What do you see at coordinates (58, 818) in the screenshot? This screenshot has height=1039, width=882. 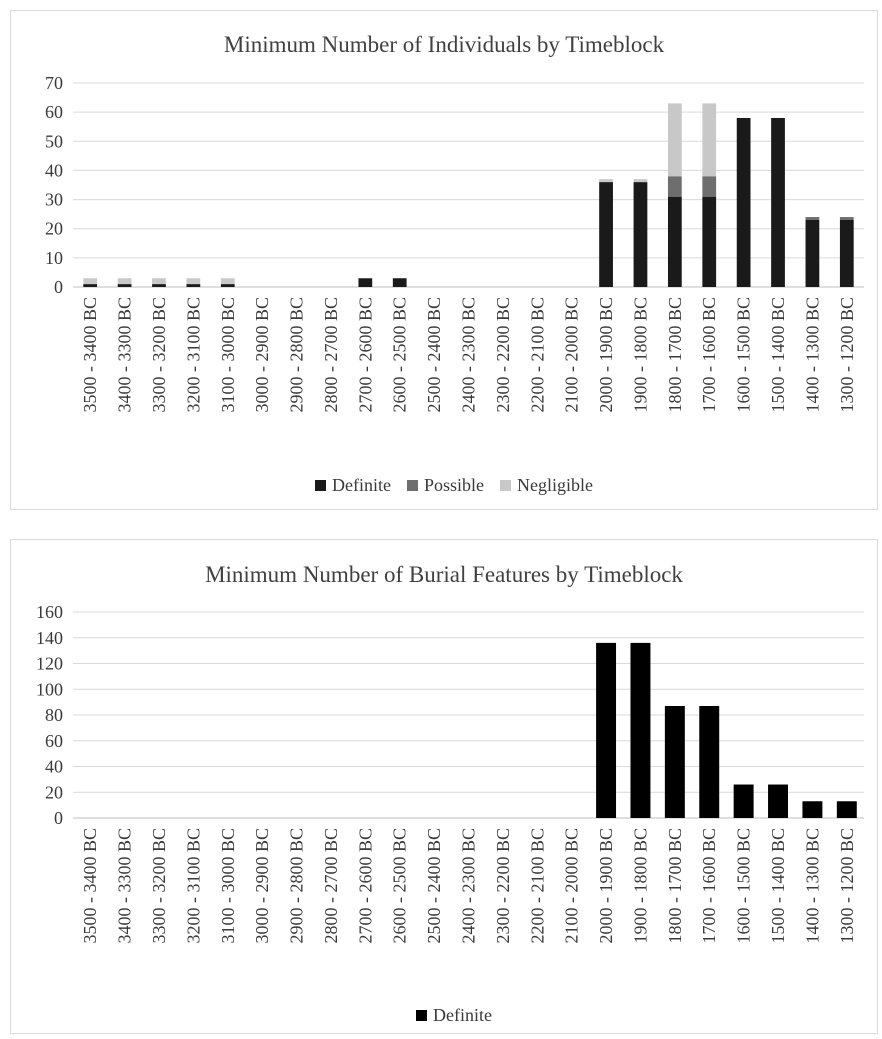 I see `y-tick-label: 0` at bounding box center [58, 818].